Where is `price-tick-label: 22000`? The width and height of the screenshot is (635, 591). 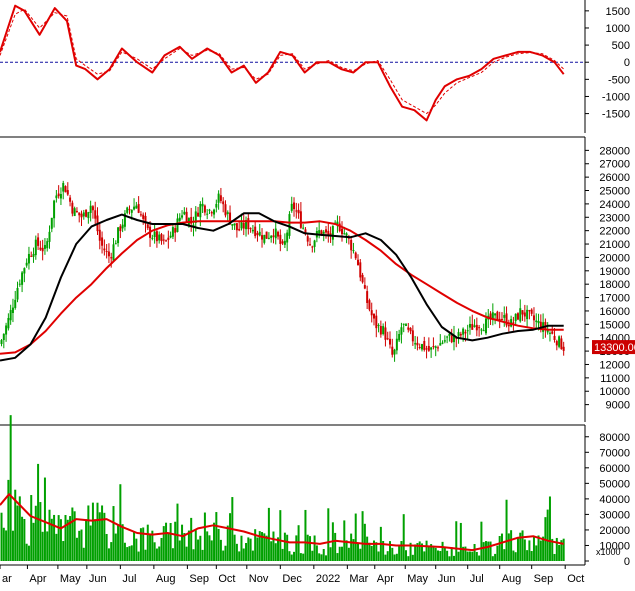 price-tick-label: 22000 is located at coordinates (614, 232).